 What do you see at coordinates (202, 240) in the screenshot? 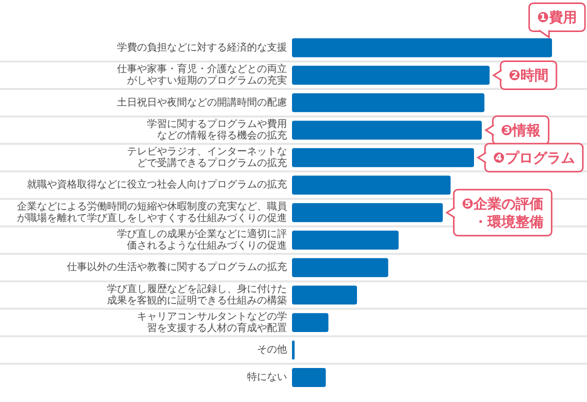
I see `y-tick-label: 学び直しの成果が企業などに適切に評価されるような仕組みづくりの促進` at bounding box center [202, 240].